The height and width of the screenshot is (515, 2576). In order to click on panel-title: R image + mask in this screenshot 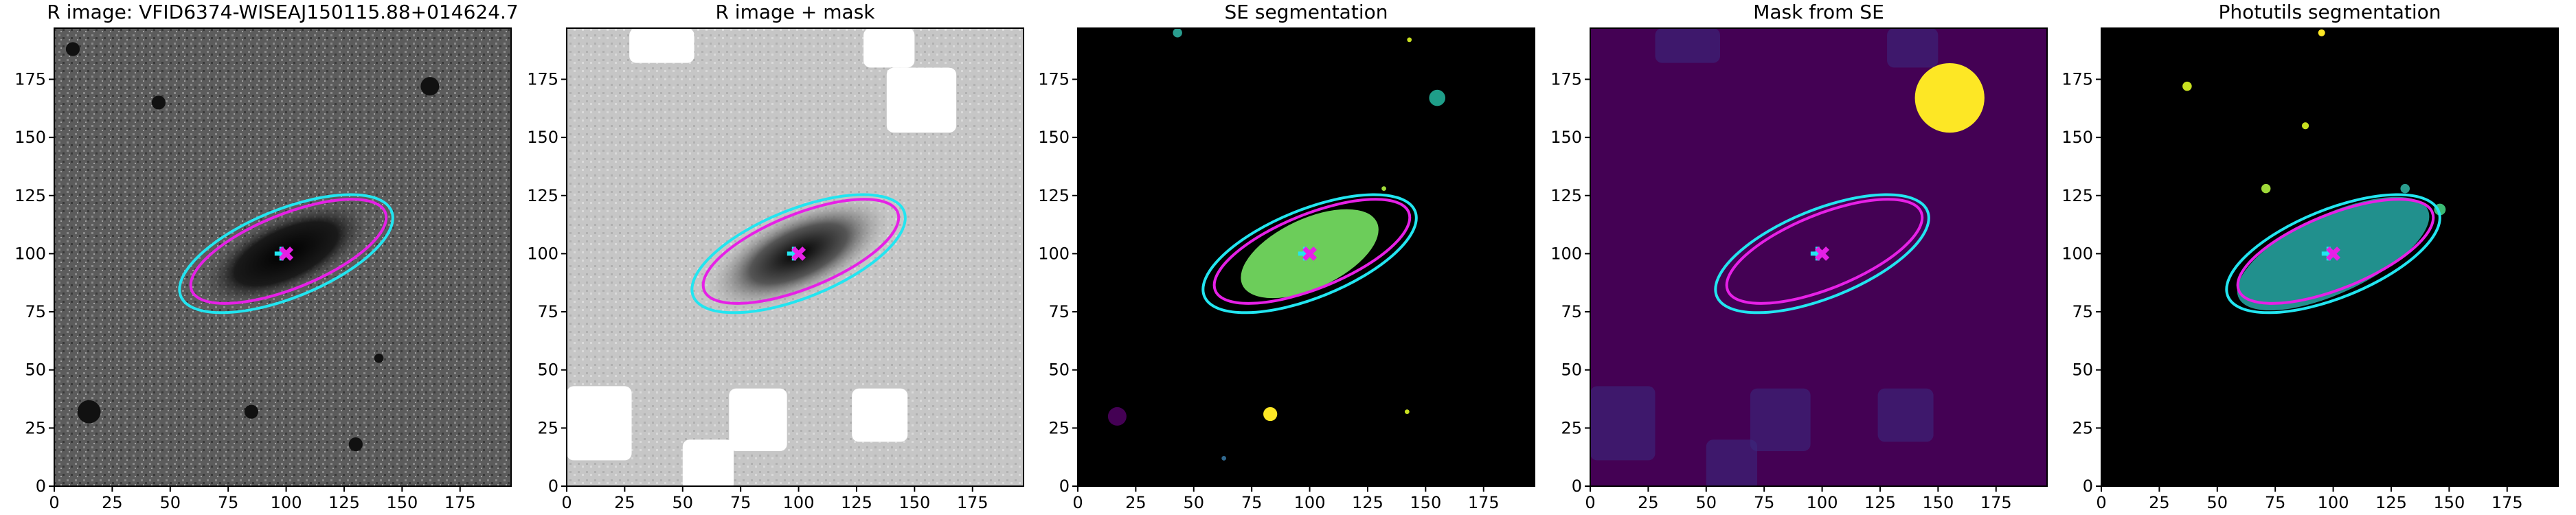, I will do `click(795, 12)`.